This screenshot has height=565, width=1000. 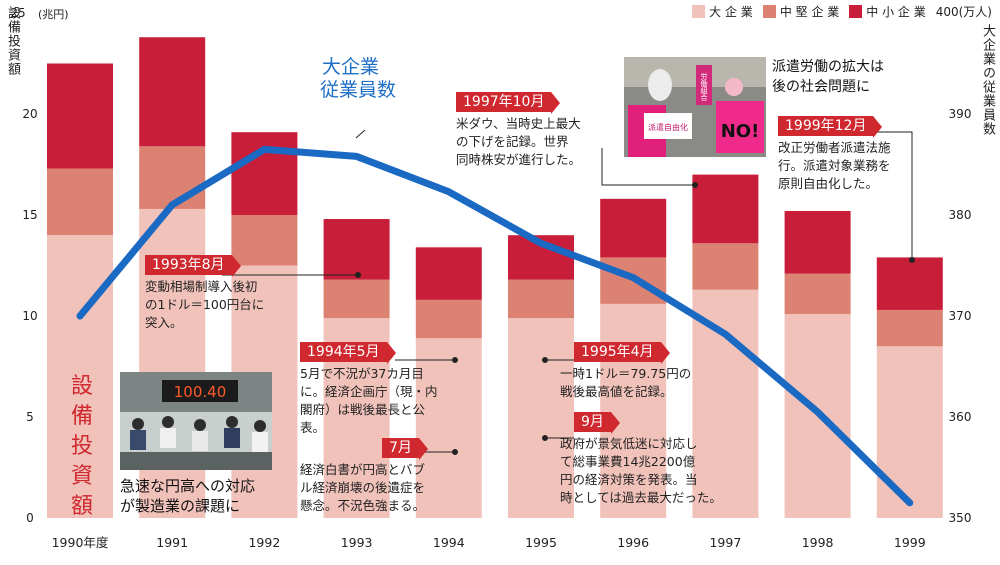 What do you see at coordinates (987, 80) in the screenshot?
I see `right-axis-title: 大企業の従業員数` at bounding box center [987, 80].